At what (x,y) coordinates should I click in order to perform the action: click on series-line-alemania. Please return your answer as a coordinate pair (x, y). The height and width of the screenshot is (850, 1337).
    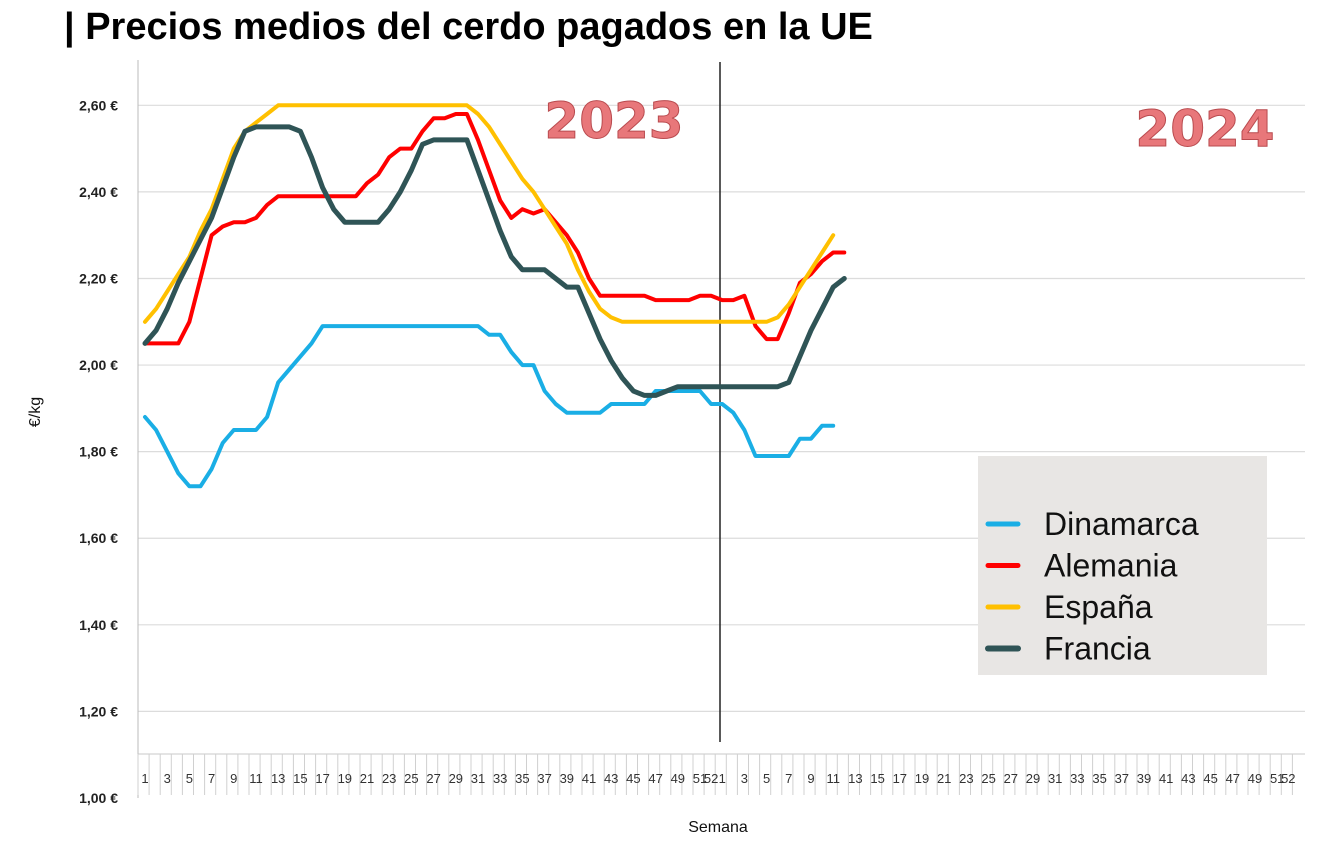
    Looking at the image, I should click on (495, 229).